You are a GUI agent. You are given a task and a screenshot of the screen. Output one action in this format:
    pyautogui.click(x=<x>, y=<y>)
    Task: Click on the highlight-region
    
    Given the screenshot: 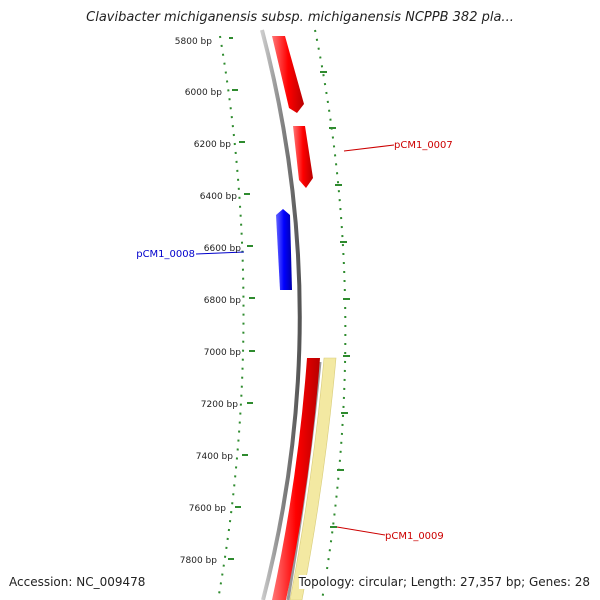 What is the action you would take?
    pyautogui.click(x=313, y=478)
    